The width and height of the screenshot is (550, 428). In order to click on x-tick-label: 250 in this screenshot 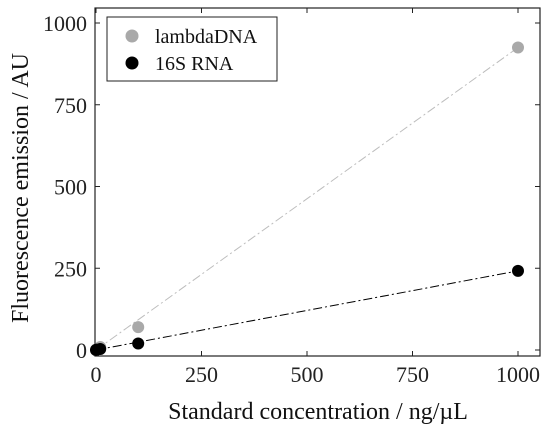, I will do `click(201, 374)`.